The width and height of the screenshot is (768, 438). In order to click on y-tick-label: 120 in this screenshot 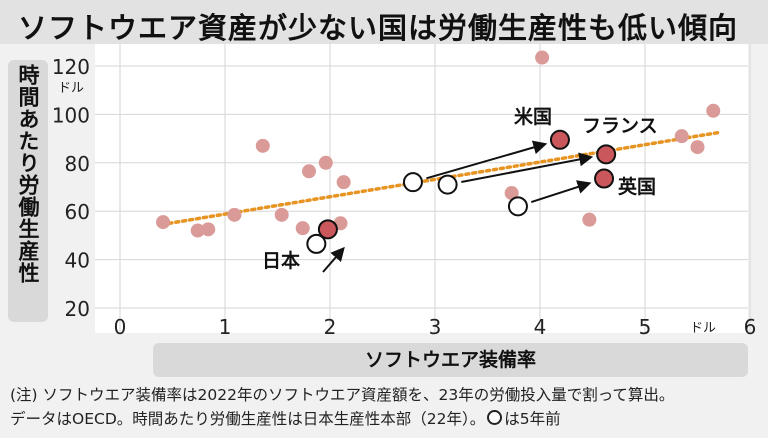, I will do `click(71, 67)`.